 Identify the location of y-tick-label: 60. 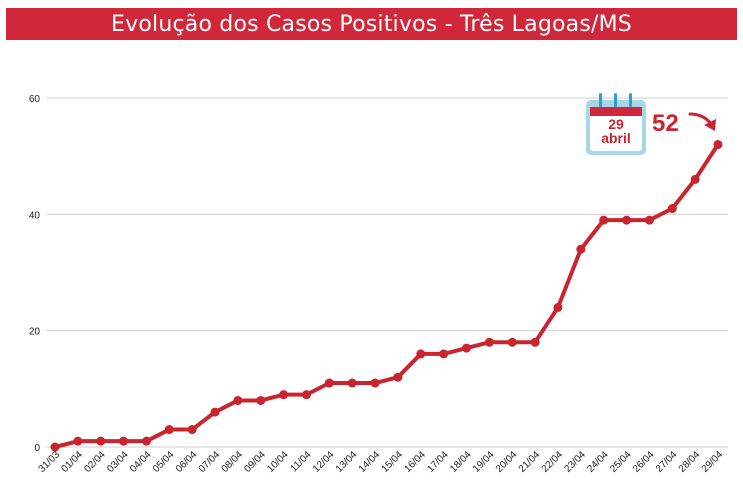
(35, 99).